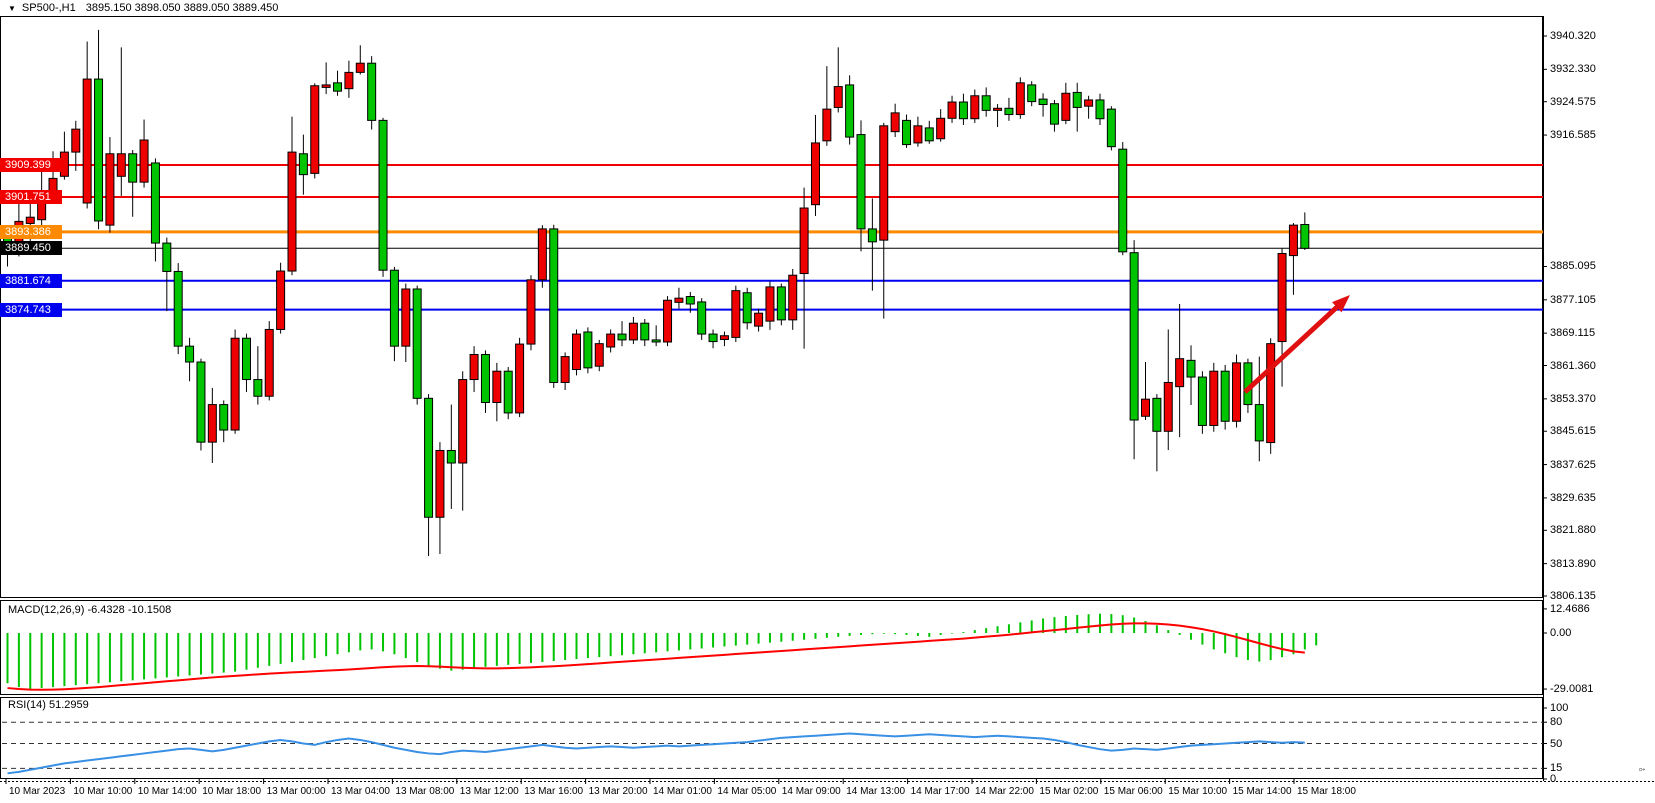 The image size is (1655, 803). Describe the element at coordinates (48, 8) in the screenshot. I see `symbol-title: SP500-,H1` at that location.